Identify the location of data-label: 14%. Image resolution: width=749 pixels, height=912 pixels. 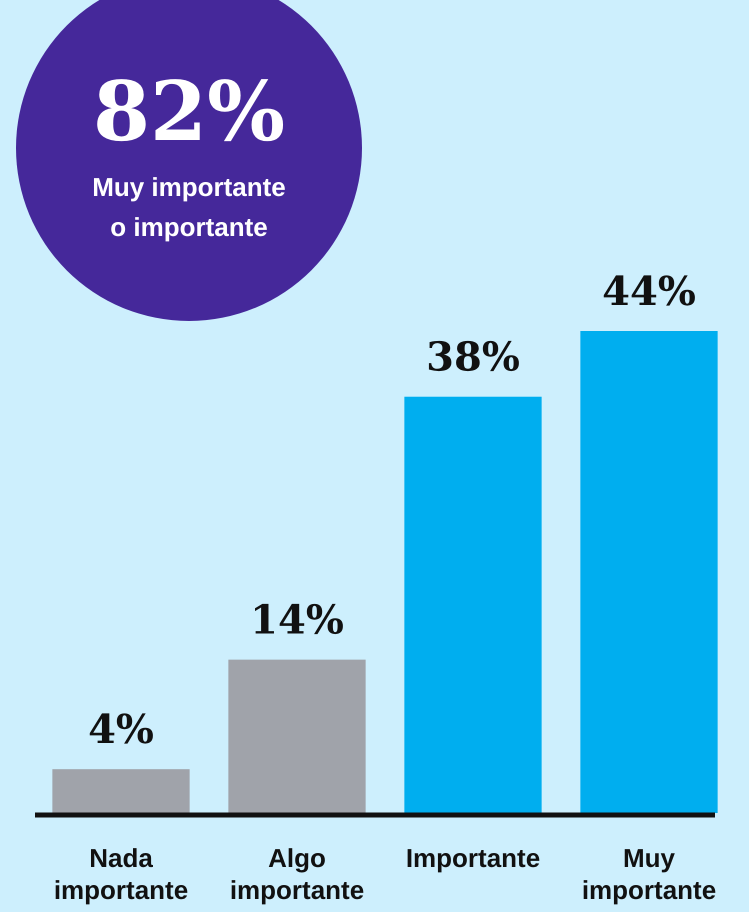
(297, 620).